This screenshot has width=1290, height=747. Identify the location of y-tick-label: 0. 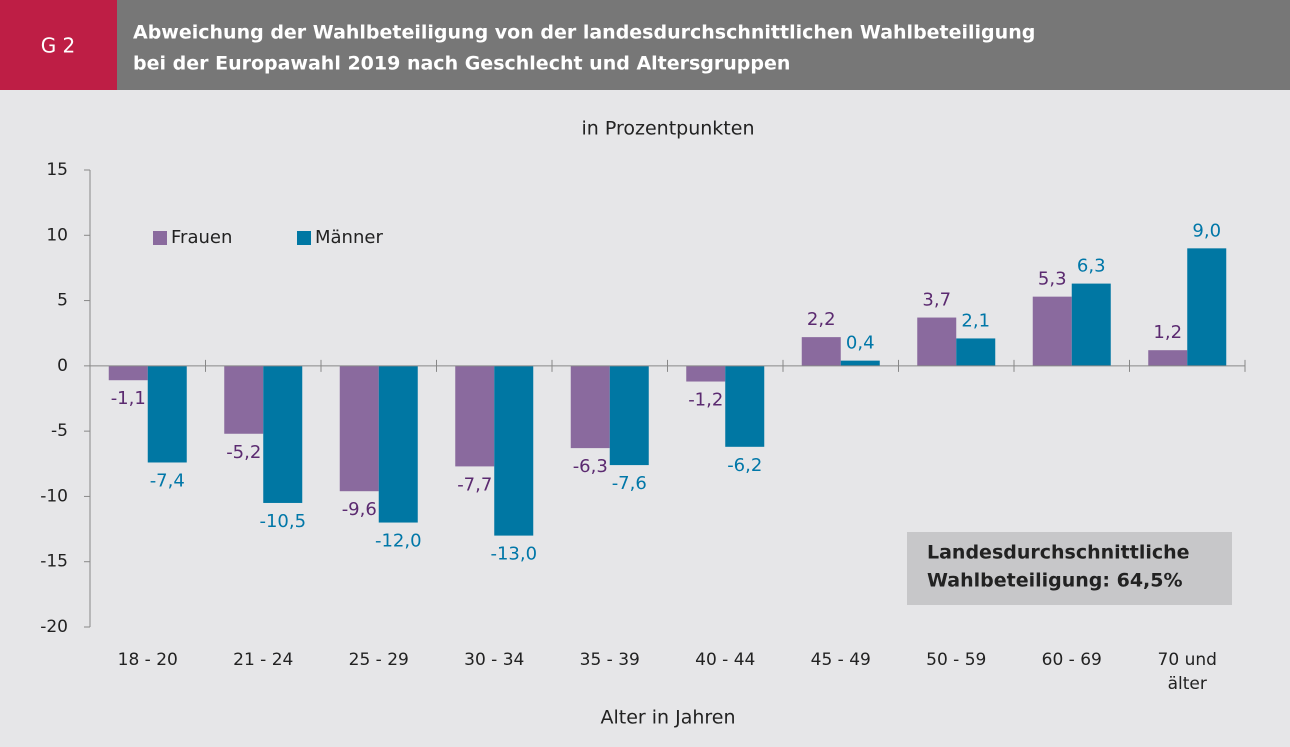
(62, 366).